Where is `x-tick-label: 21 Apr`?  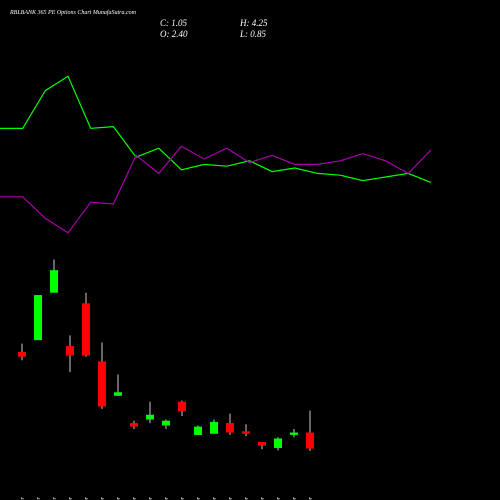 x-tick-label: 21 Apr is located at coordinates (263, 498).